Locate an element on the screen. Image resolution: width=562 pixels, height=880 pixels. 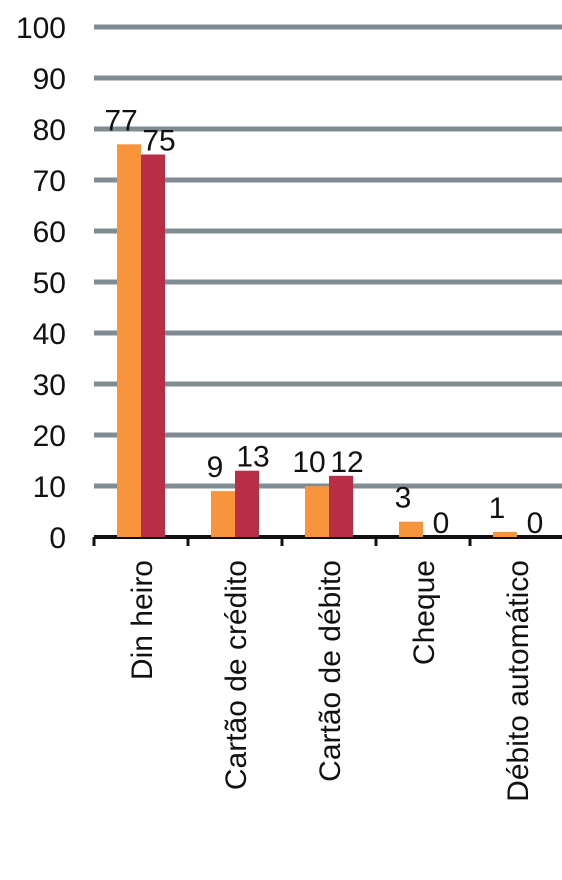
x-category-label: Cartão de débito is located at coordinates (330, 671).